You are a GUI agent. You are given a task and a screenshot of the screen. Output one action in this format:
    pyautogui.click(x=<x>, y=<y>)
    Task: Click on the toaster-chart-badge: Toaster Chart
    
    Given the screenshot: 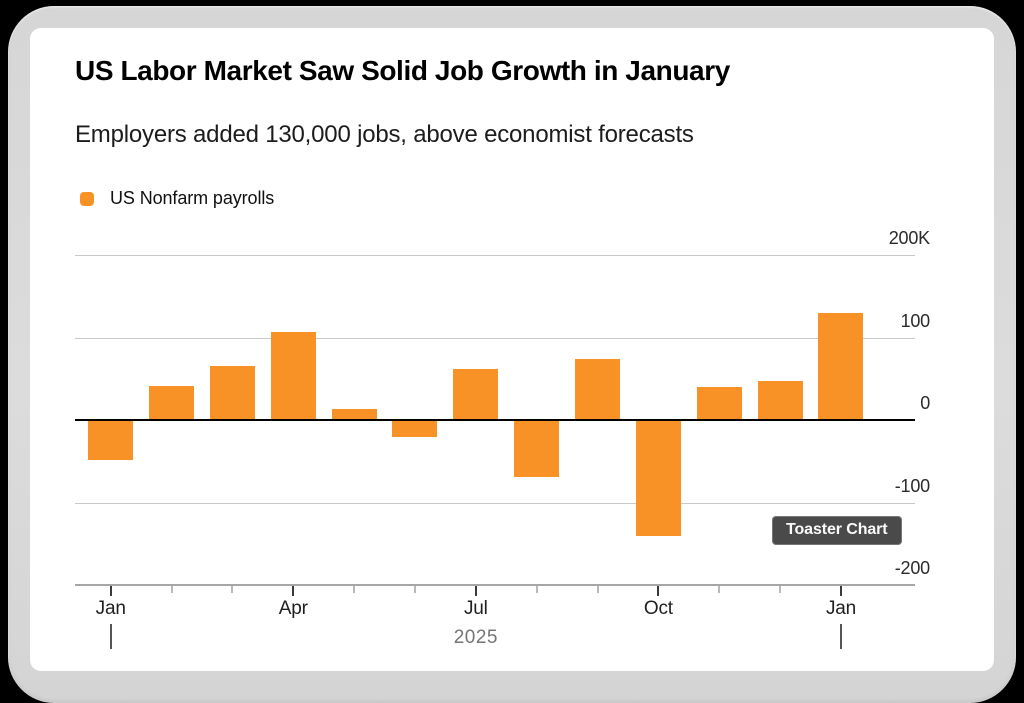 What is the action you would take?
    pyautogui.click(x=837, y=530)
    